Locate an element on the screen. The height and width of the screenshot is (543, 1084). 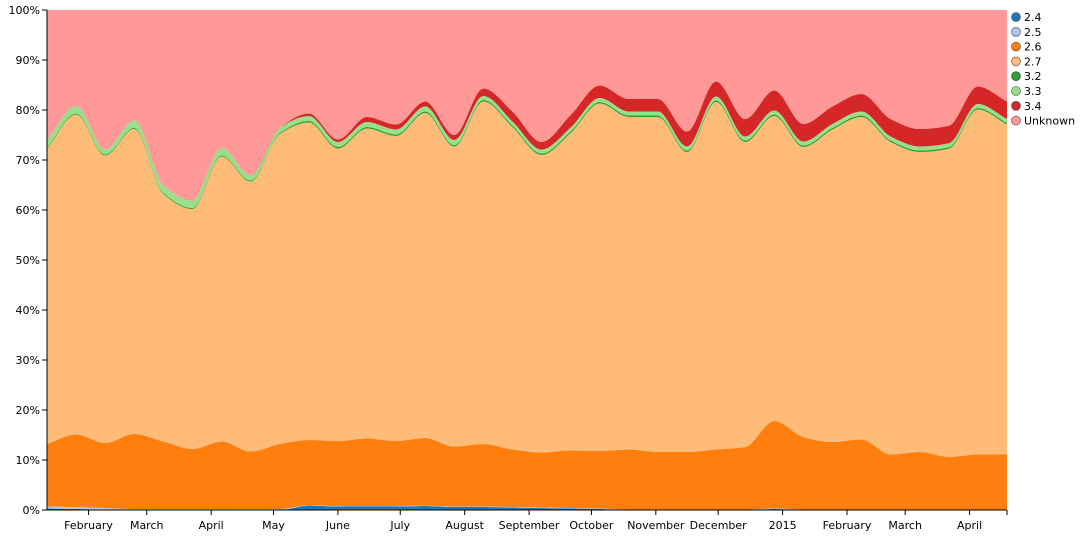
y-tick-label: 60% is located at coordinates (28, 210).